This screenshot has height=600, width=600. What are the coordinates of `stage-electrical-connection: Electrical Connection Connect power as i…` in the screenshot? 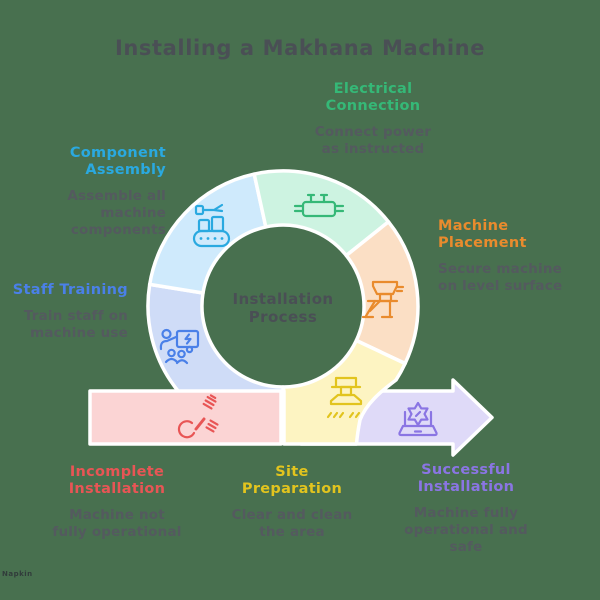 It's located at (373, 119).